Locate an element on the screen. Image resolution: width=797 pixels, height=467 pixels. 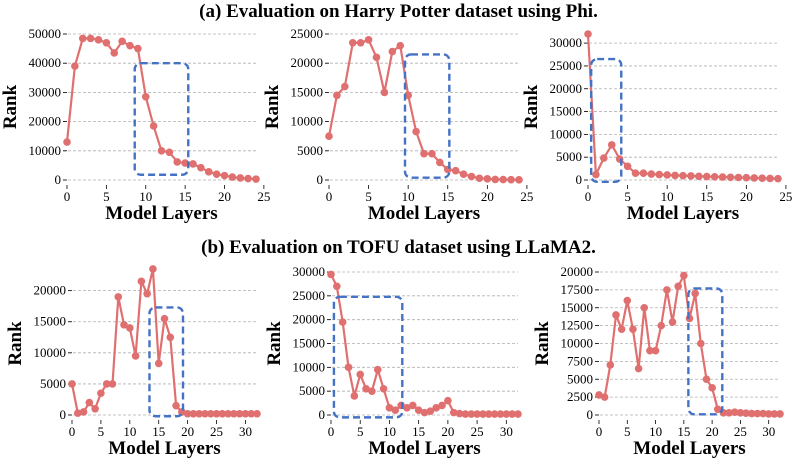
y-tick-label: 5000 is located at coordinates (53, 383).